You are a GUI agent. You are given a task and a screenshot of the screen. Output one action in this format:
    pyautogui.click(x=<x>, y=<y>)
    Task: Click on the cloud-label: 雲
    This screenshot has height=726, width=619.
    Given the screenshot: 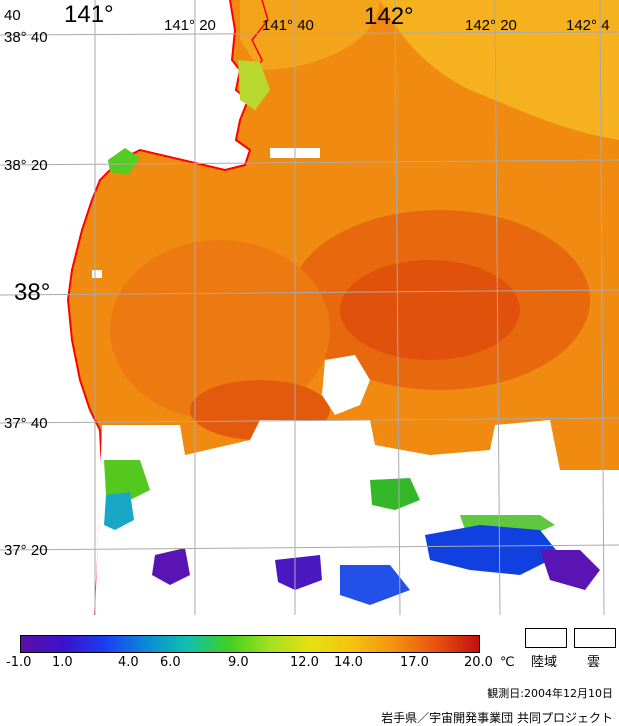 What is the action you would take?
    pyautogui.click(x=594, y=662)
    